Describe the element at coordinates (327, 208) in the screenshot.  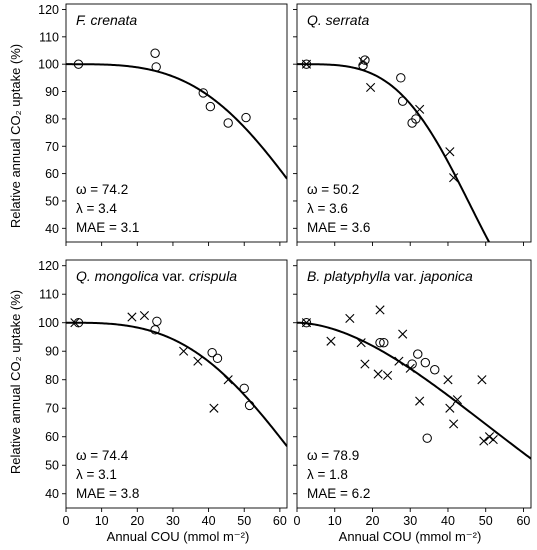
I see `stat-label: λ = 3.6` at that location.